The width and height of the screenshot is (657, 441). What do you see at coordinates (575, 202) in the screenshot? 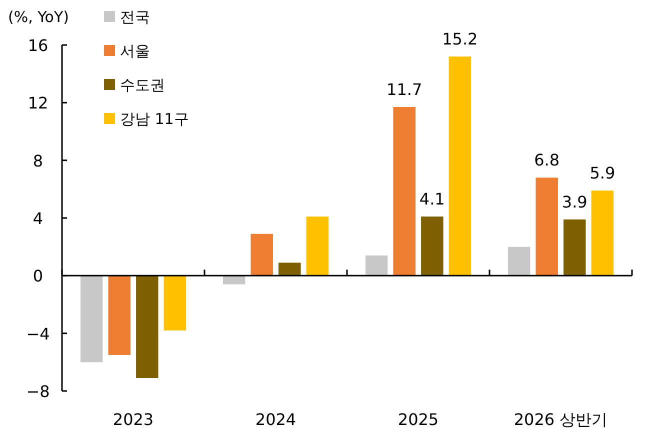
I see `data-label: 3.9` at bounding box center [575, 202].